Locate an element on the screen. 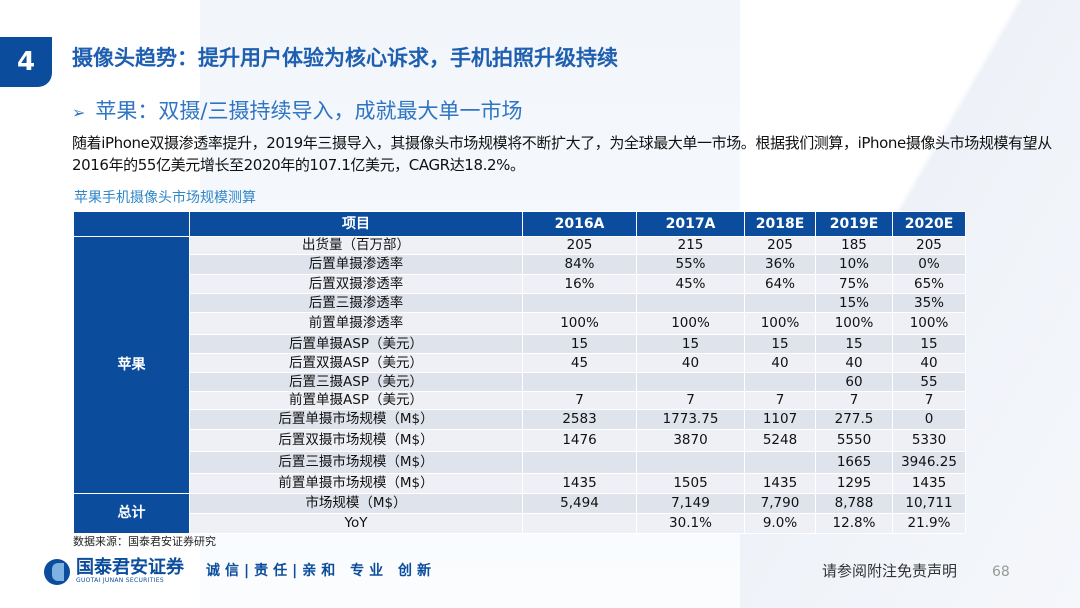  row-label: 后置双摄渗透率 is located at coordinates (356, 284).